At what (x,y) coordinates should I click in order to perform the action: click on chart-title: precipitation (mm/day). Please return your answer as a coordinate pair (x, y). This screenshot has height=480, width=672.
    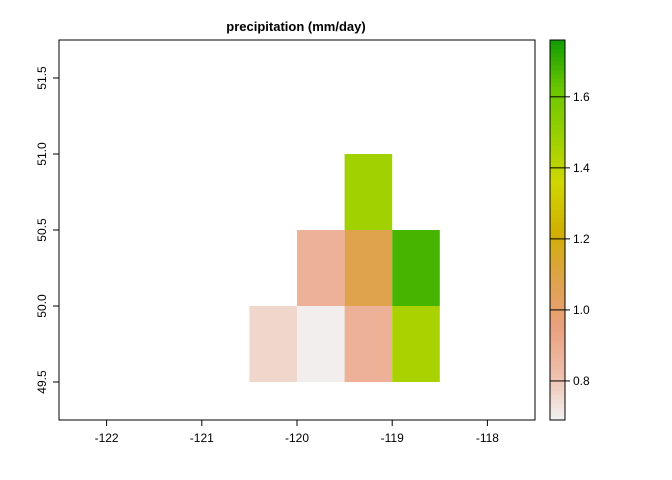
    Looking at the image, I should click on (295, 26).